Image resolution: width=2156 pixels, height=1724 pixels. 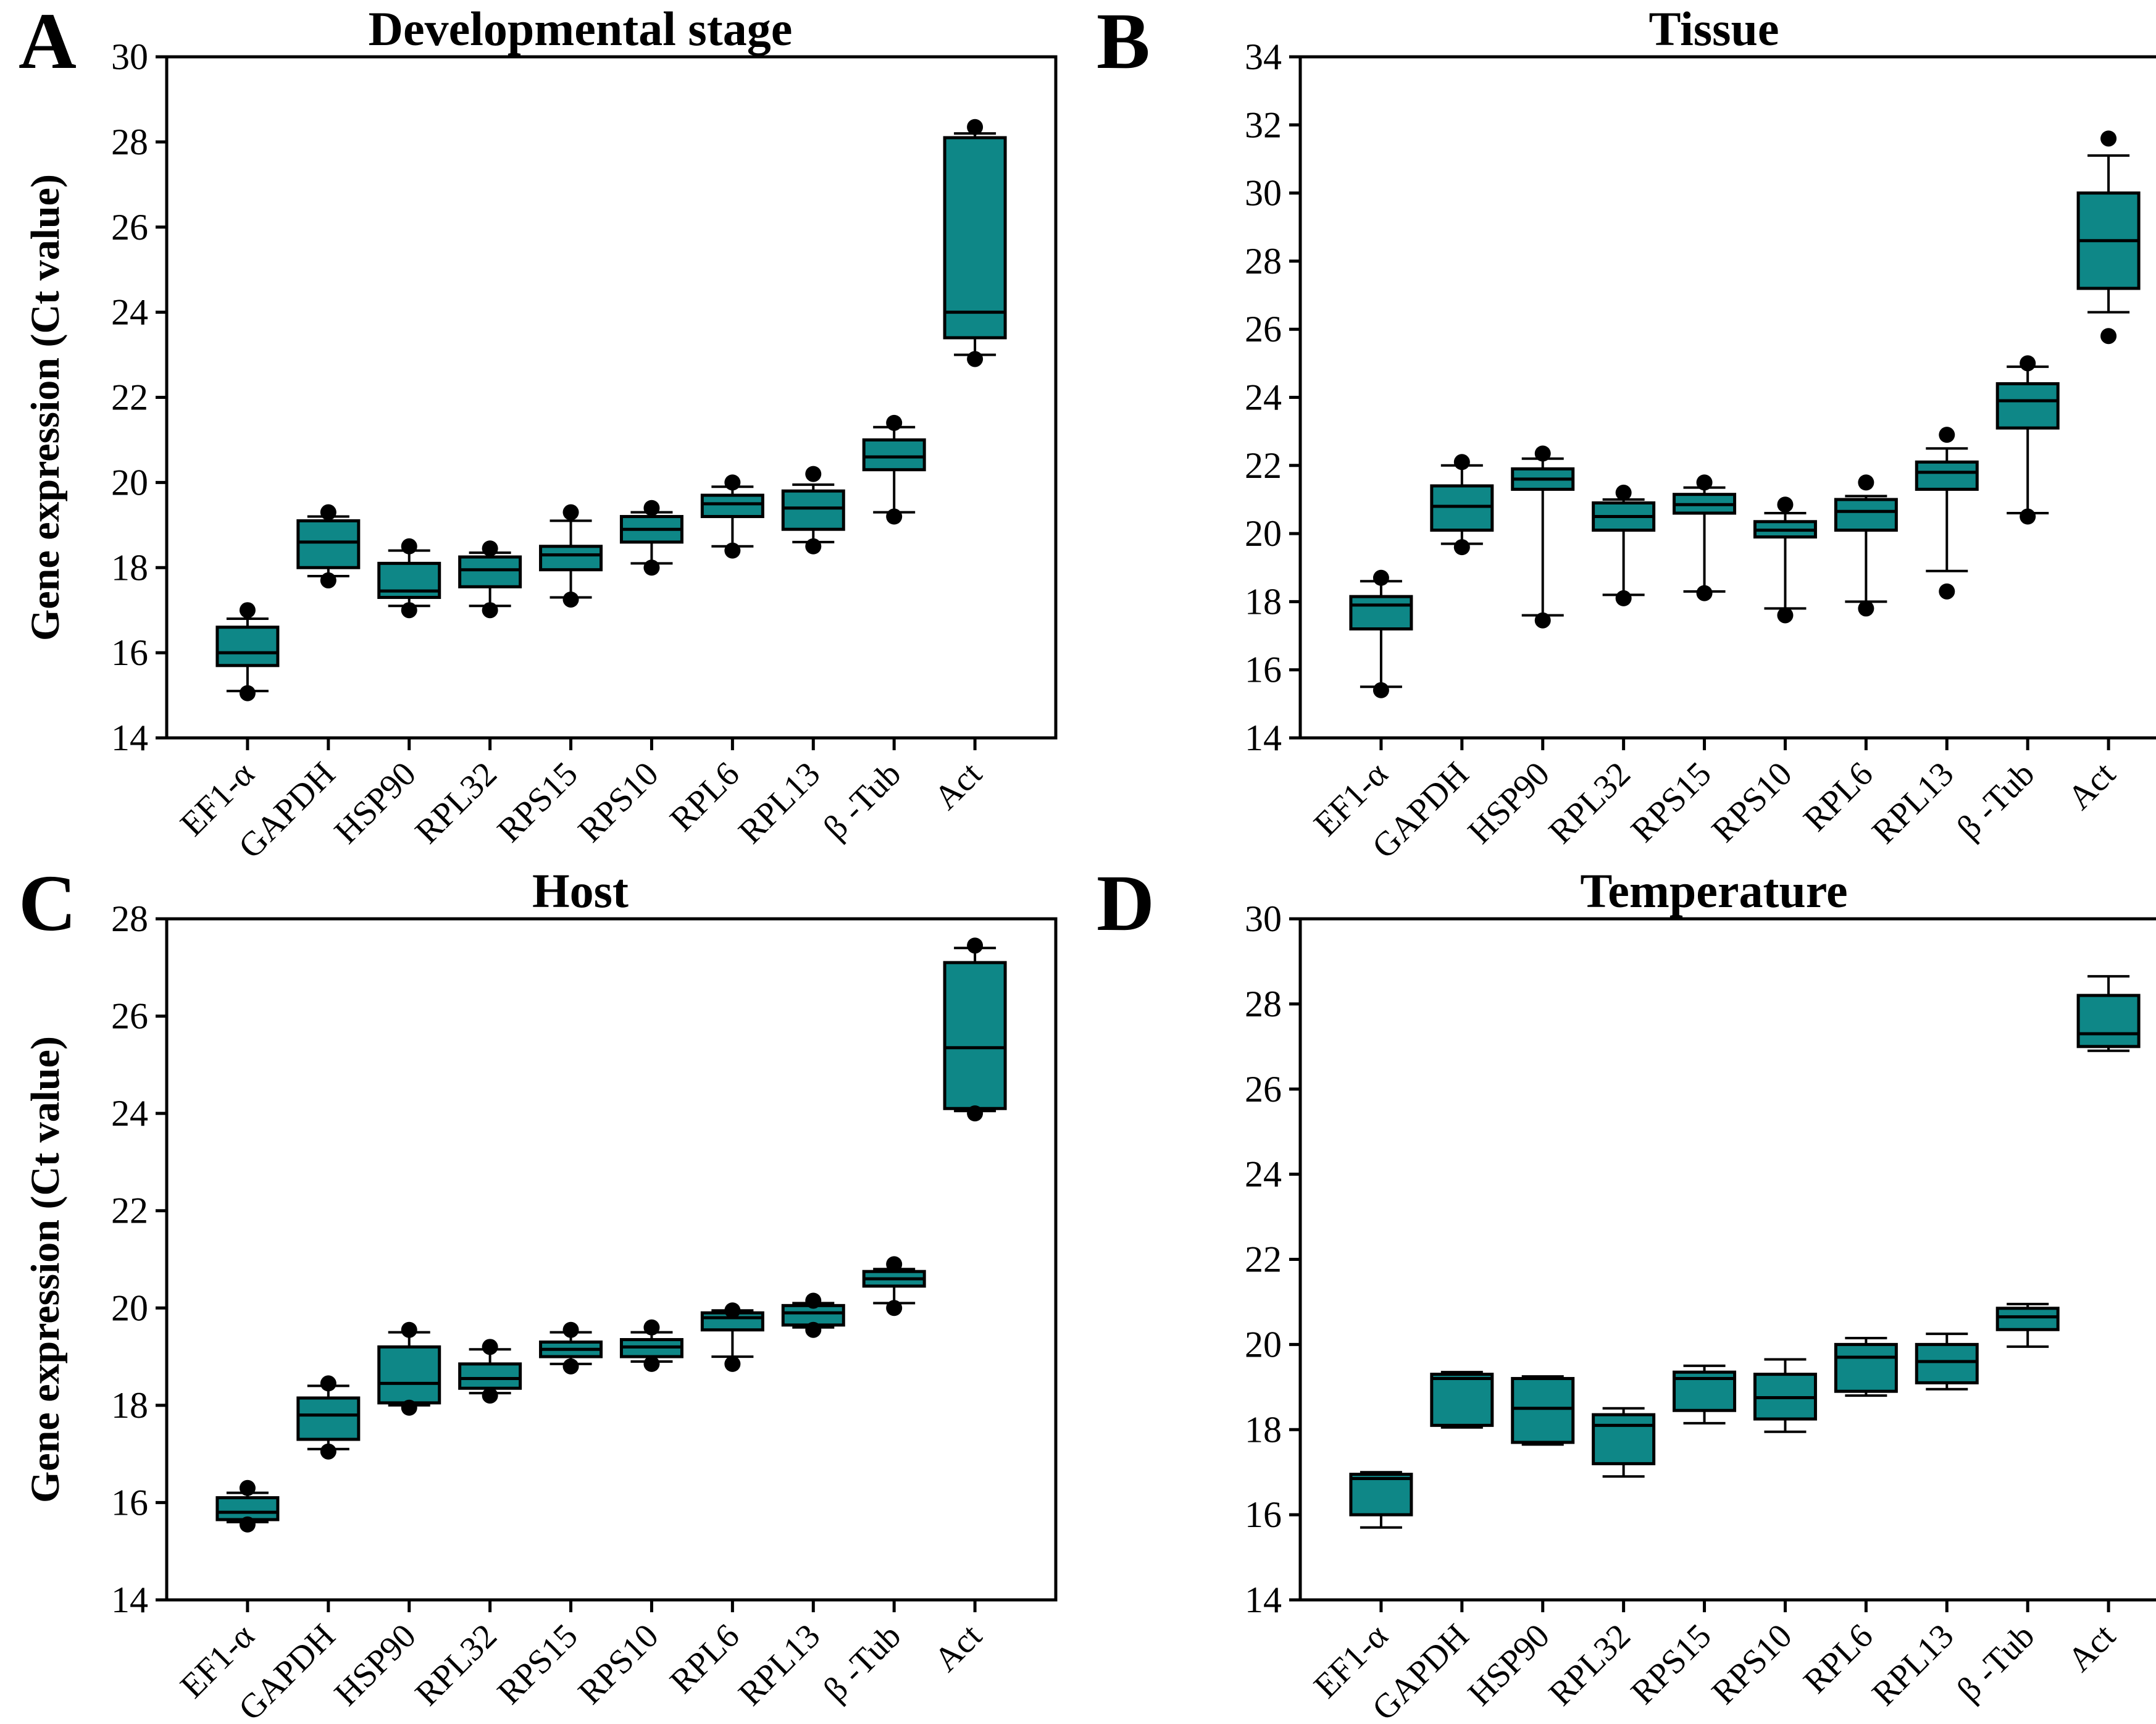 I want to click on panel-letter-d: D, so click(x=1126, y=905).